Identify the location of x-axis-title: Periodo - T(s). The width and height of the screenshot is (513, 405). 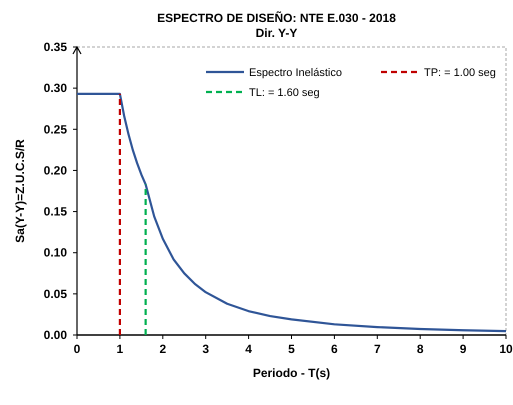
(291, 373).